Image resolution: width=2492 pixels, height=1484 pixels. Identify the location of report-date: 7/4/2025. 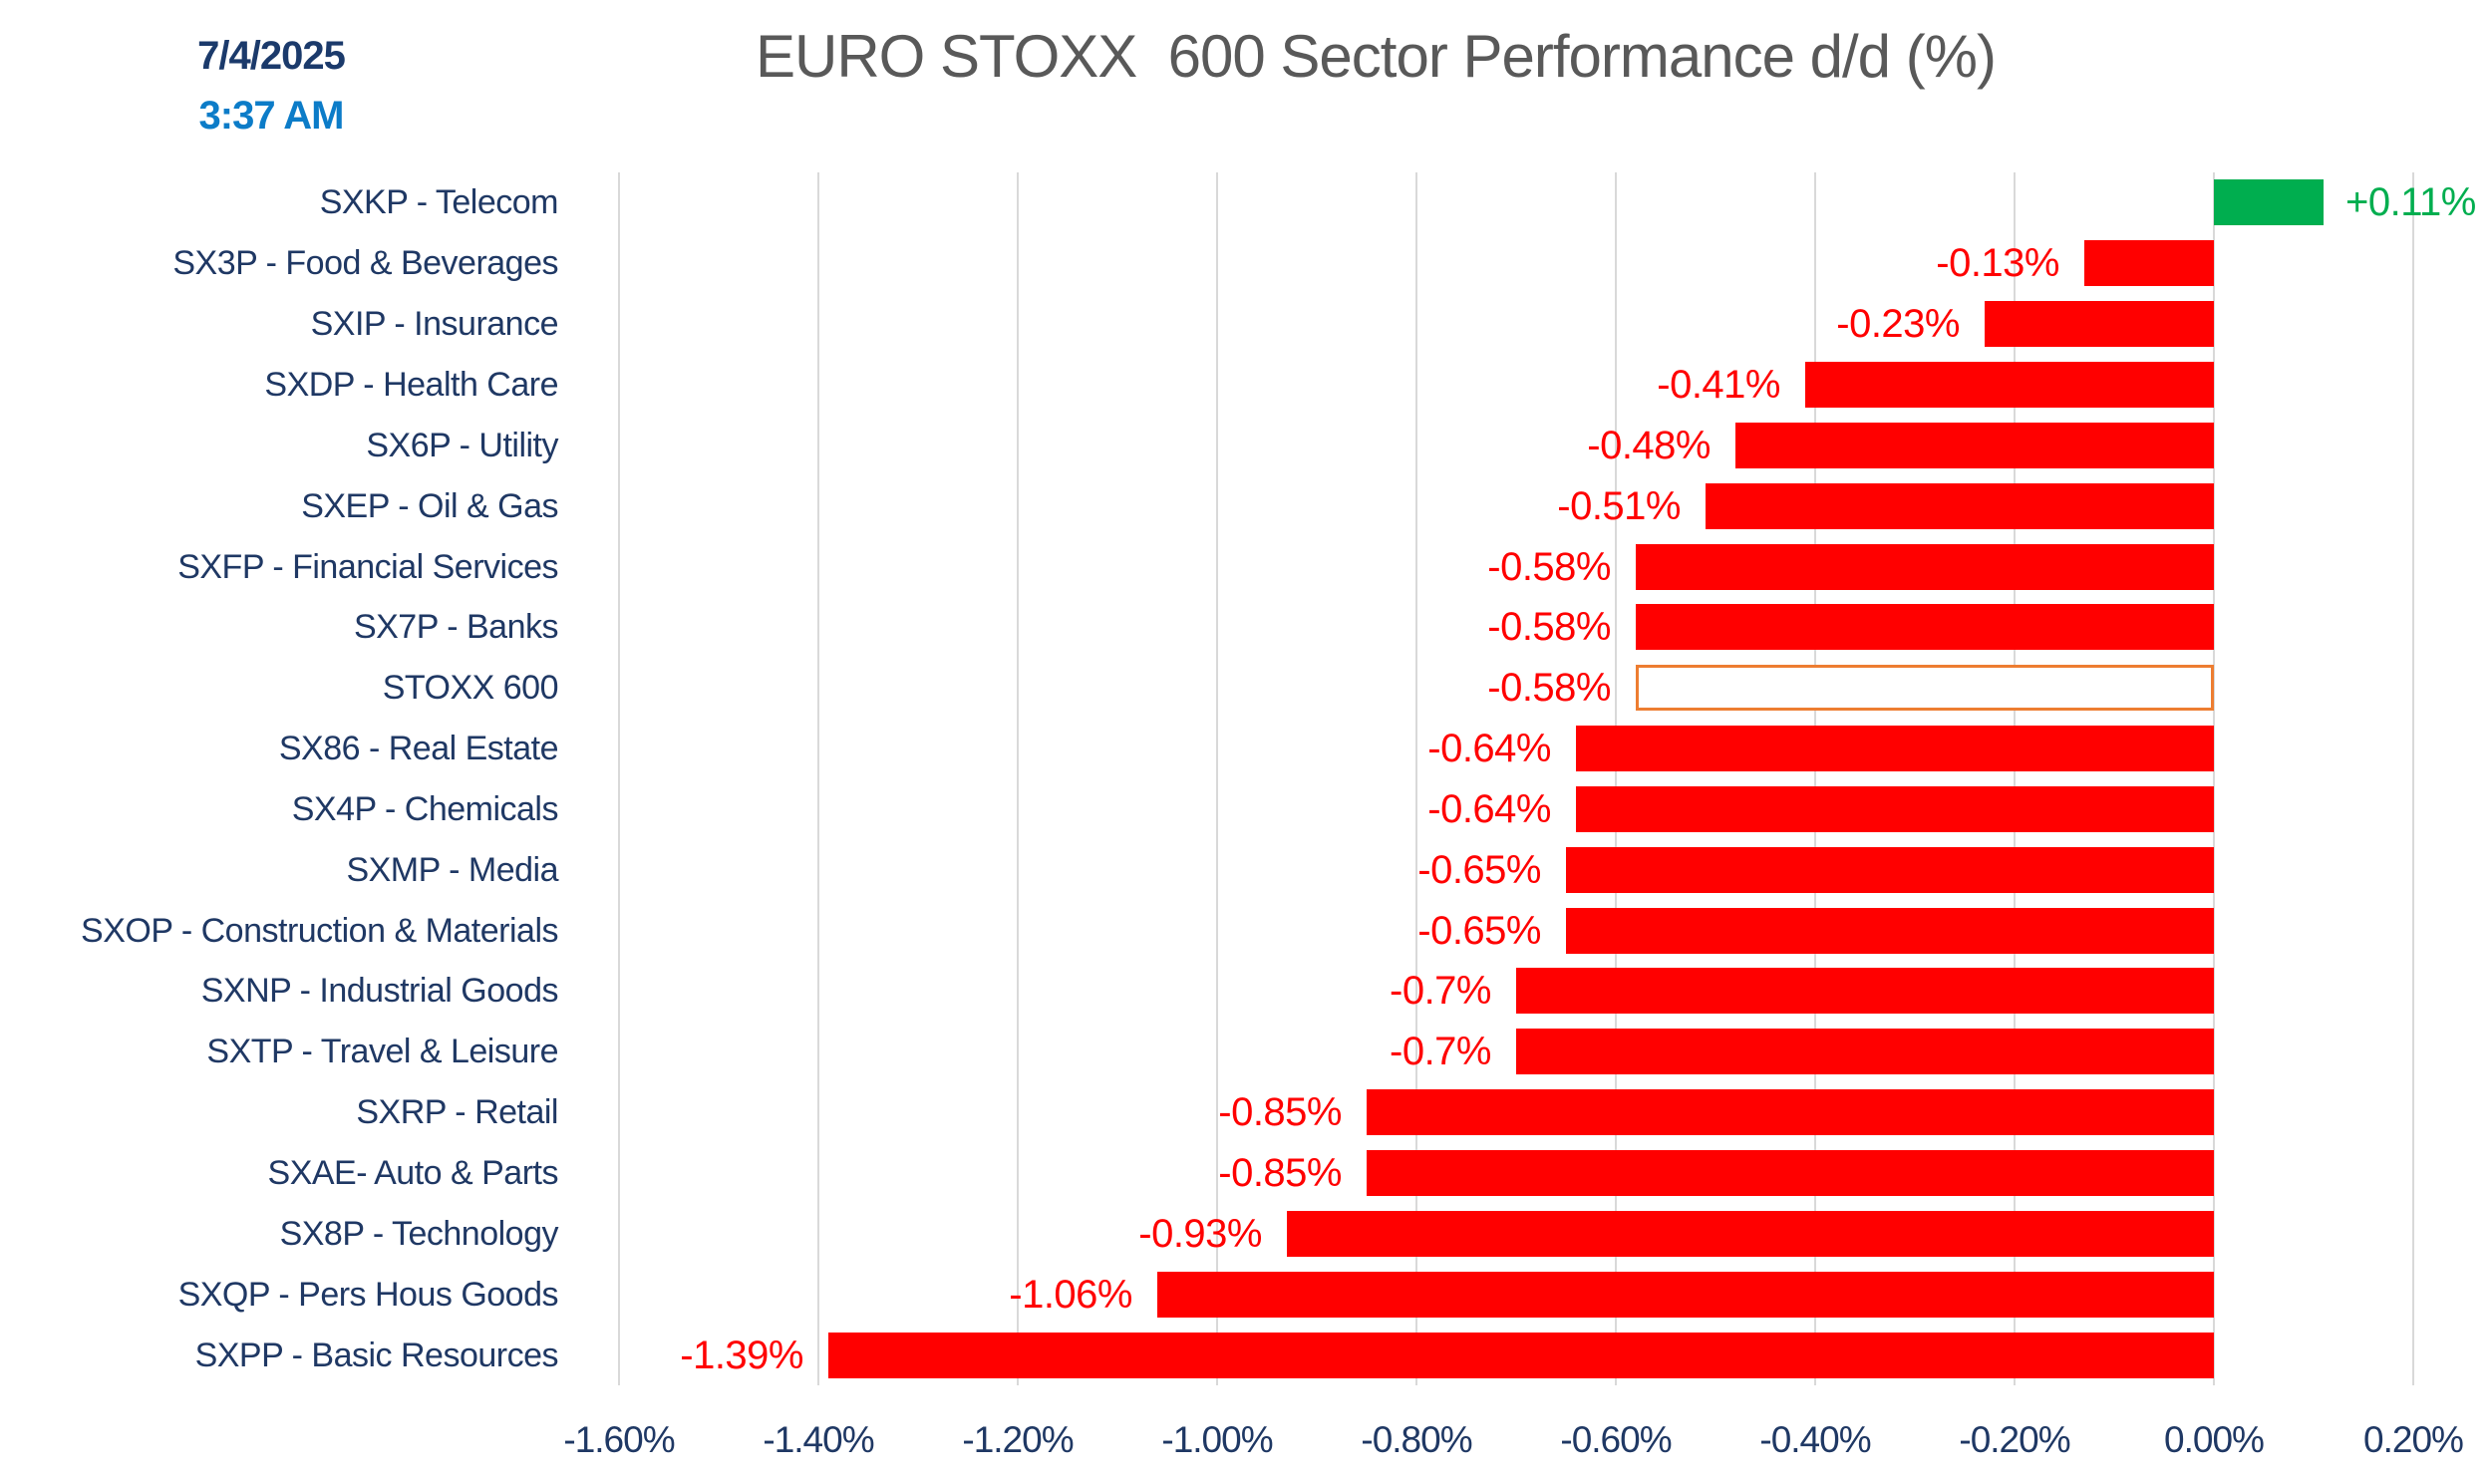
(271, 56).